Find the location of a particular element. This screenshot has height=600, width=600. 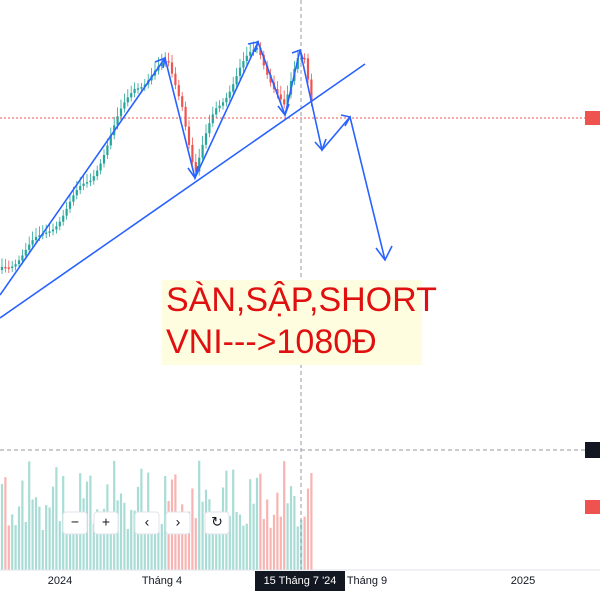

zoom-in-button: + is located at coordinates (106, 523).